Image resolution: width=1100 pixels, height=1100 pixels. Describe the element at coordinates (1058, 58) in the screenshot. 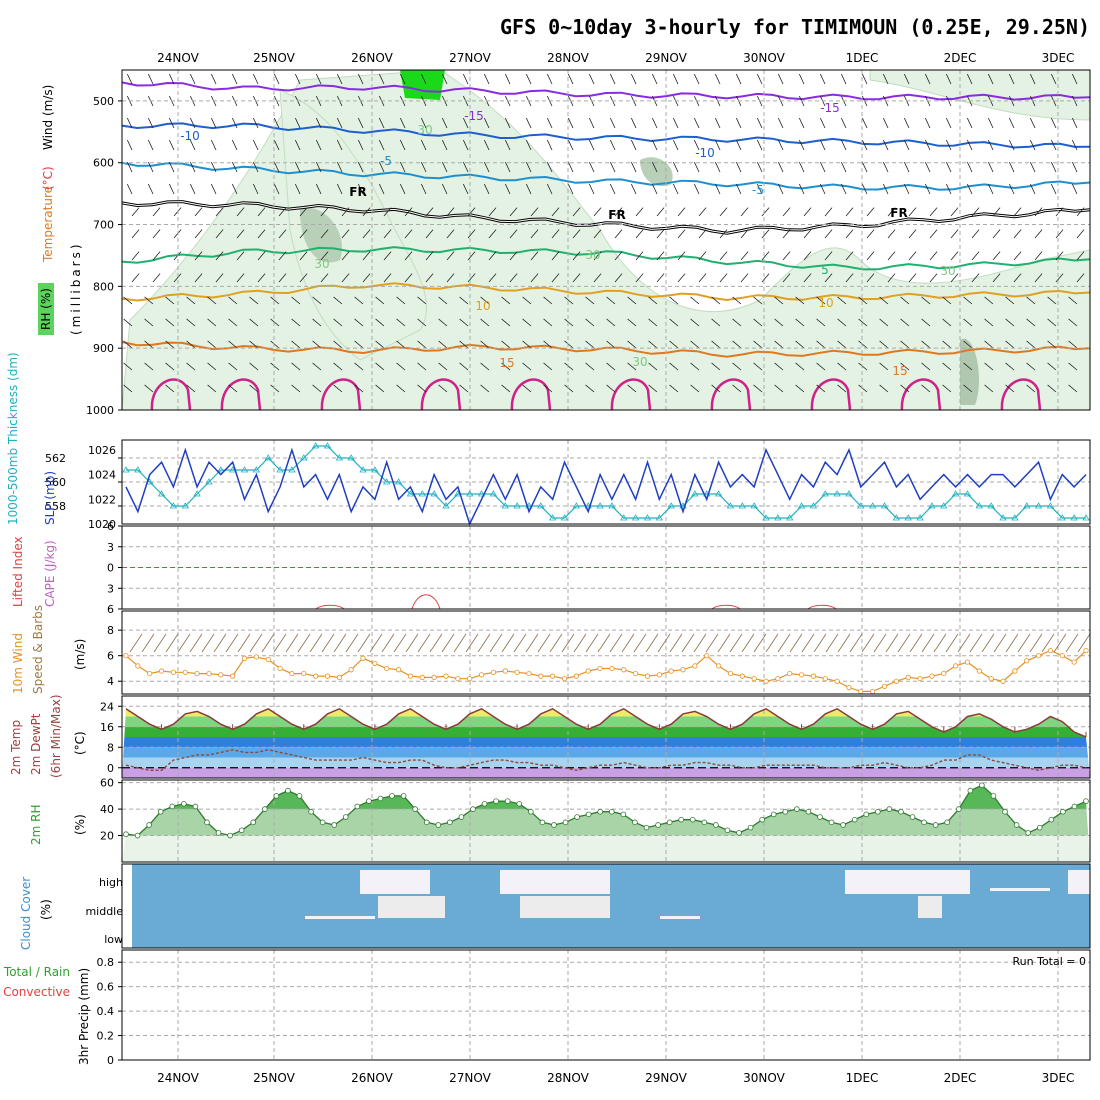

I see `date-label: 3DEC` at that location.